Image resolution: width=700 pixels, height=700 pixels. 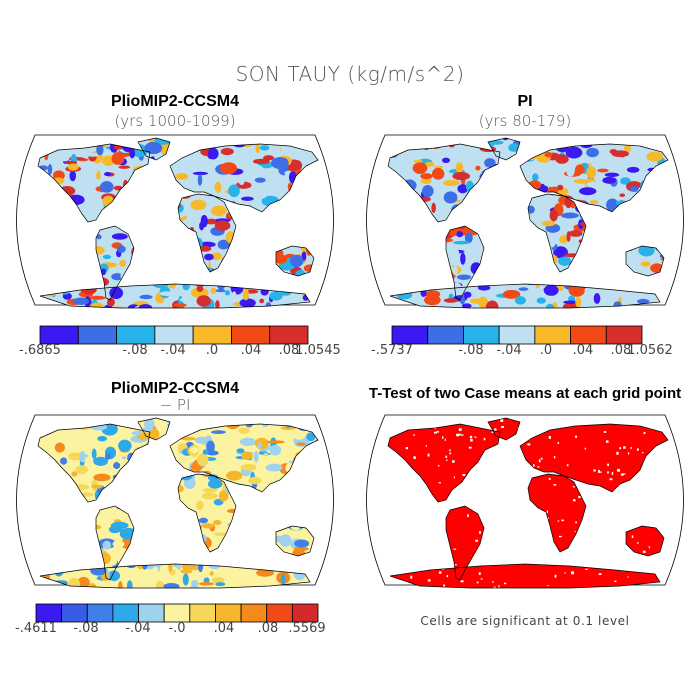 I want to click on colorbar-control-min: -.5737, so click(x=392, y=350).